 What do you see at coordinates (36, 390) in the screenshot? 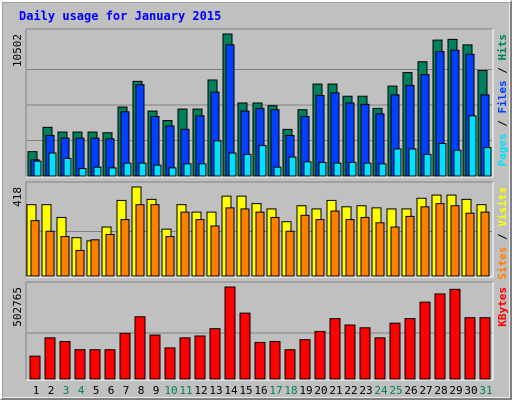
I see `x-tick-label: 1` at bounding box center [36, 390].